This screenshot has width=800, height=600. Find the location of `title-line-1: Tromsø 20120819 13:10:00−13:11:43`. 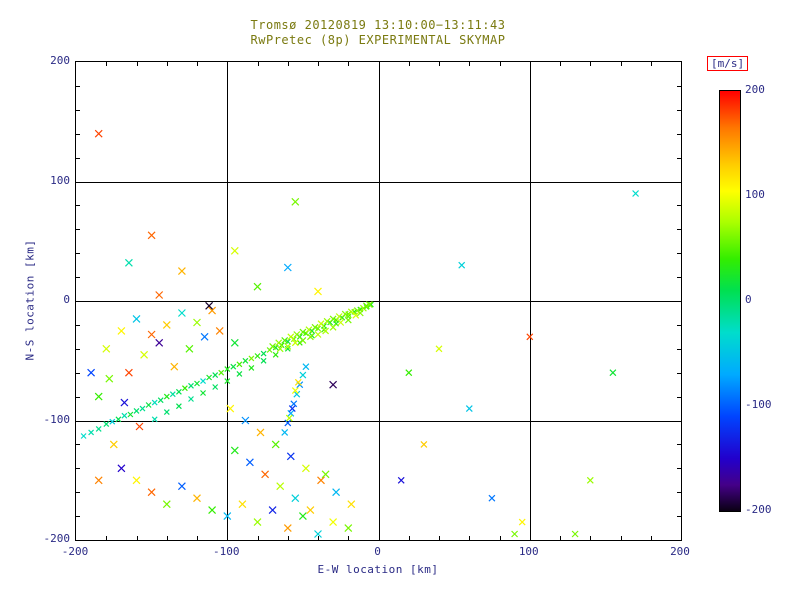

title-line-1: Tromsø 20120819 13:10:00−13:11:43 is located at coordinates (378, 25).